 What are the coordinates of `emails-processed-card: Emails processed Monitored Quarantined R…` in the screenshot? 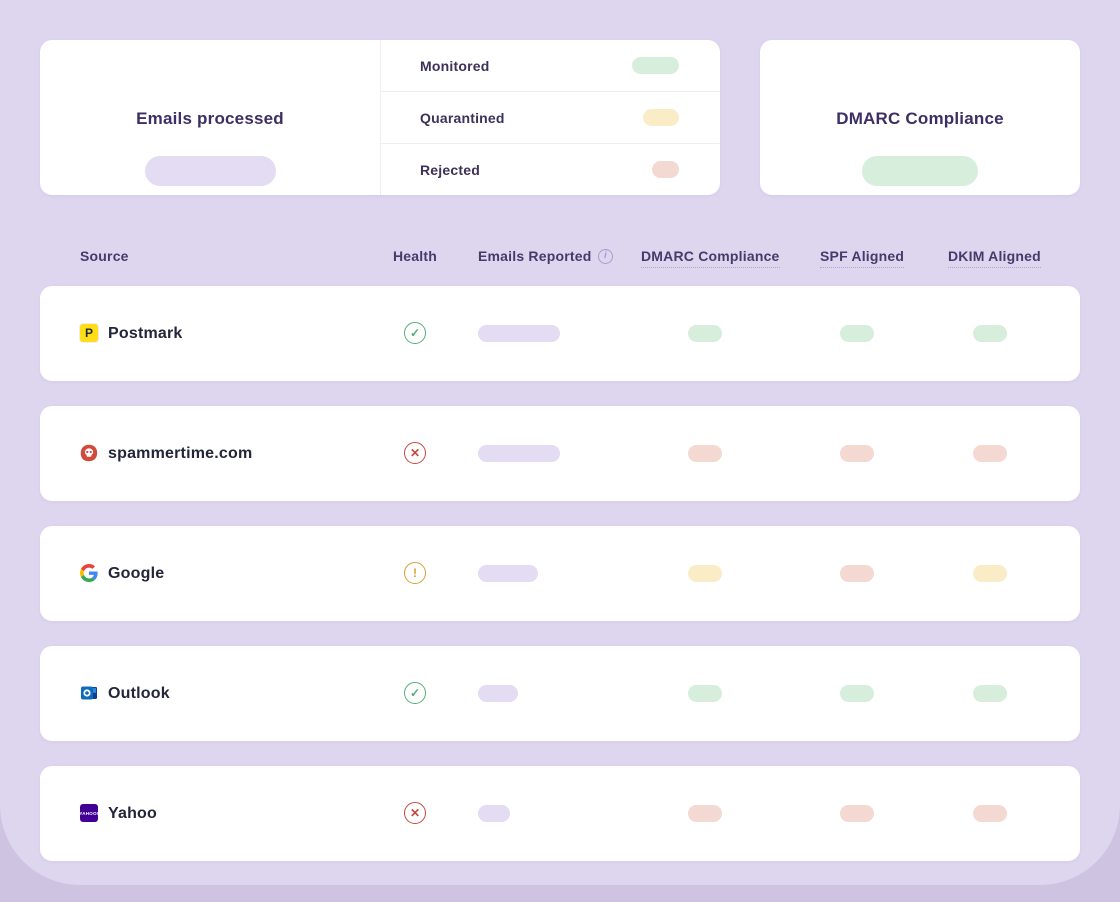 It's located at (380, 117).